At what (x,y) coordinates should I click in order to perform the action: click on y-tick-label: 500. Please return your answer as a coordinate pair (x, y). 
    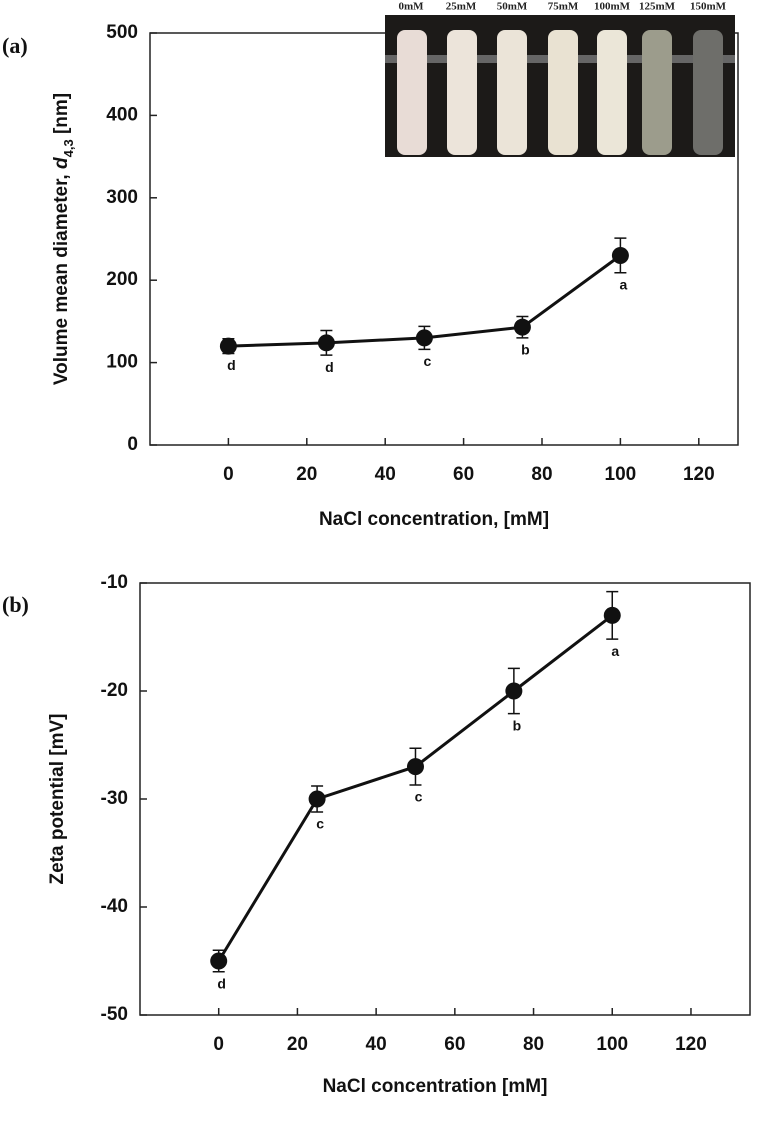
    Looking at the image, I should click on (122, 32).